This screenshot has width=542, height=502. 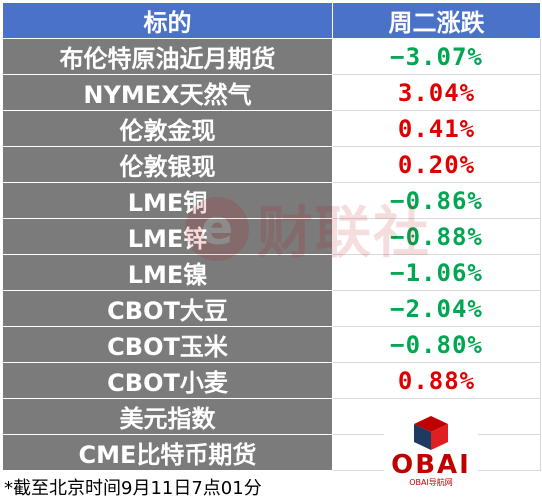 I want to click on instrument-name: 布伦特原油近月期货, so click(x=167, y=56).